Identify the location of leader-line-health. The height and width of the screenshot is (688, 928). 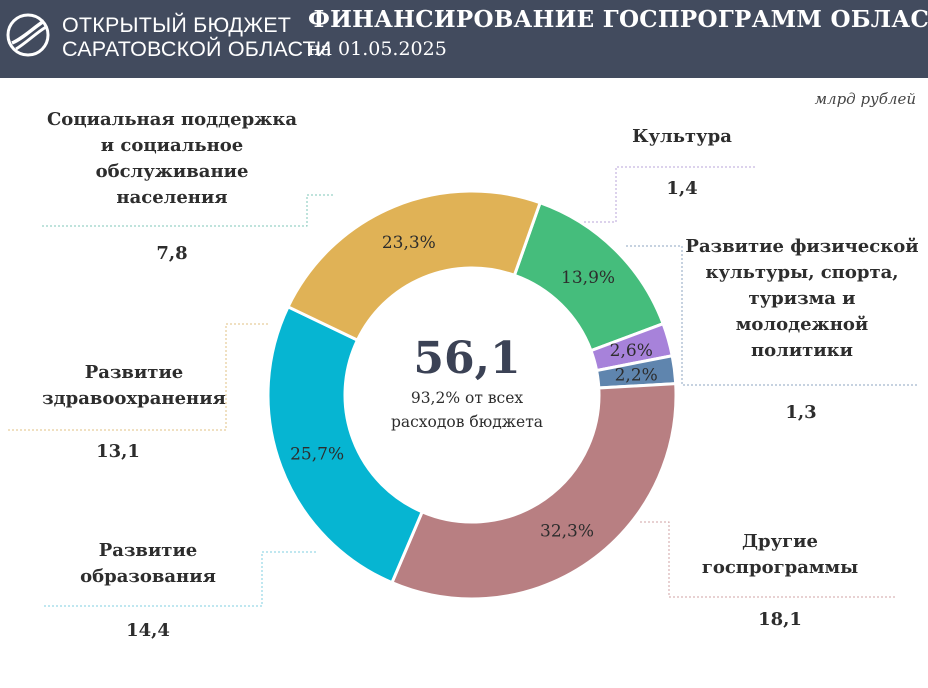
(138, 377).